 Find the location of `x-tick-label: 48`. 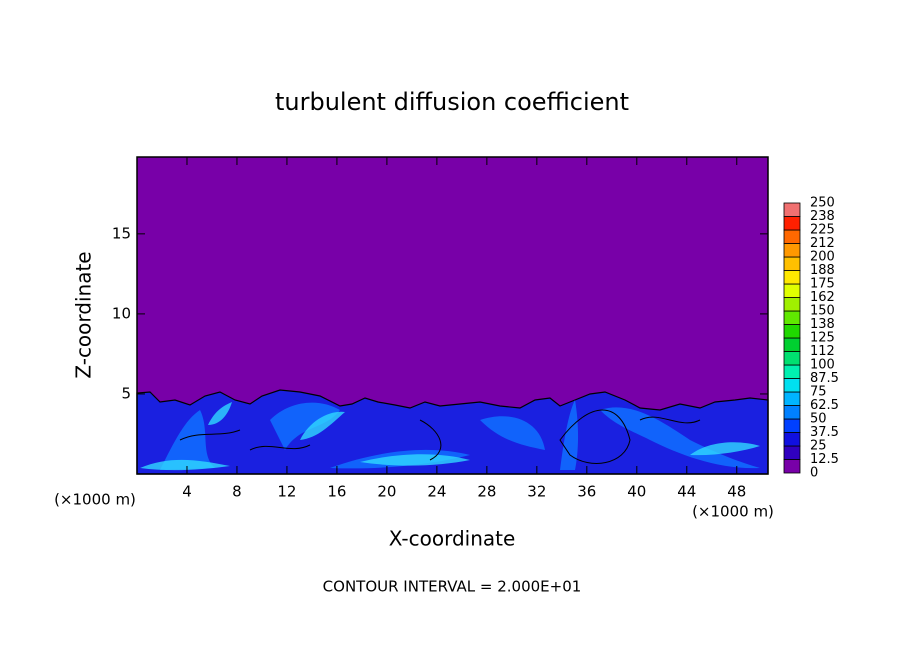

x-tick-label: 48 is located at coordinates (736, 492).